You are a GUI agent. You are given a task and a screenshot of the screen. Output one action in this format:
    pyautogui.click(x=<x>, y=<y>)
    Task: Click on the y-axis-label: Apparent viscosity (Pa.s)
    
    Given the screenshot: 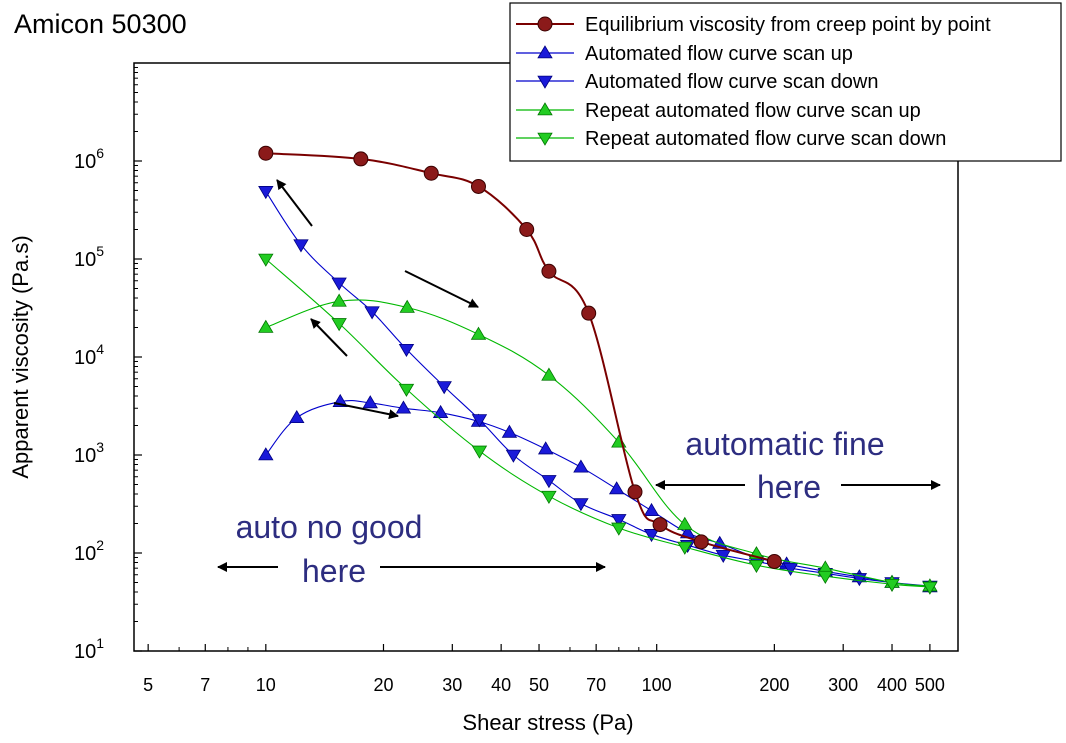 What is the action you would take?
    pyautogui.click(x=20, y=356)
    